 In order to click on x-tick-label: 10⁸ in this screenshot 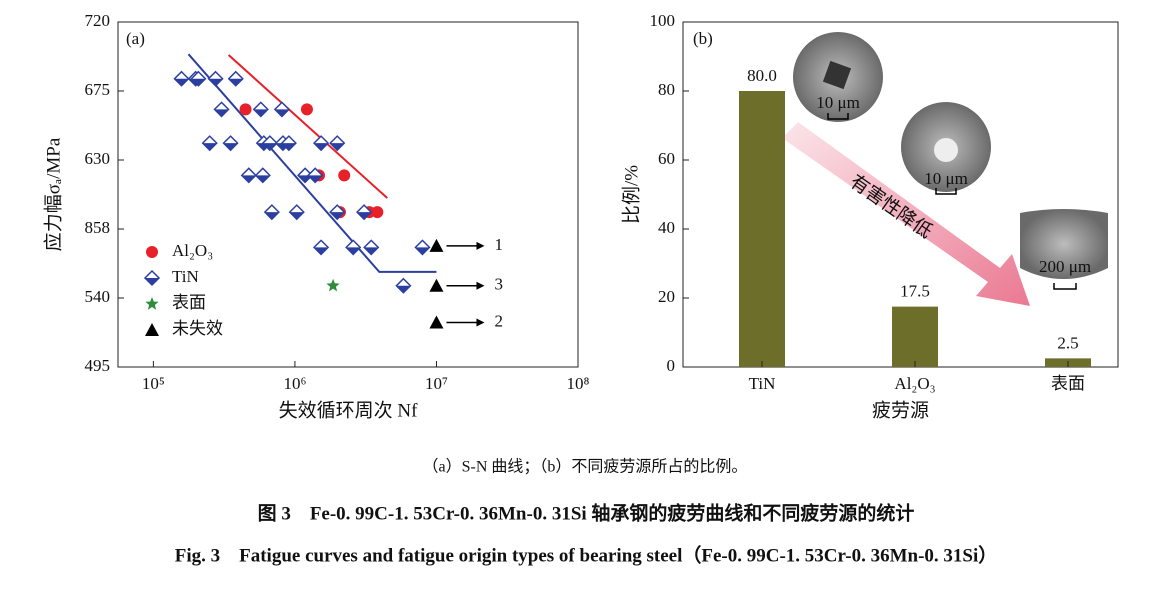, I will do `click(578, 383)`.